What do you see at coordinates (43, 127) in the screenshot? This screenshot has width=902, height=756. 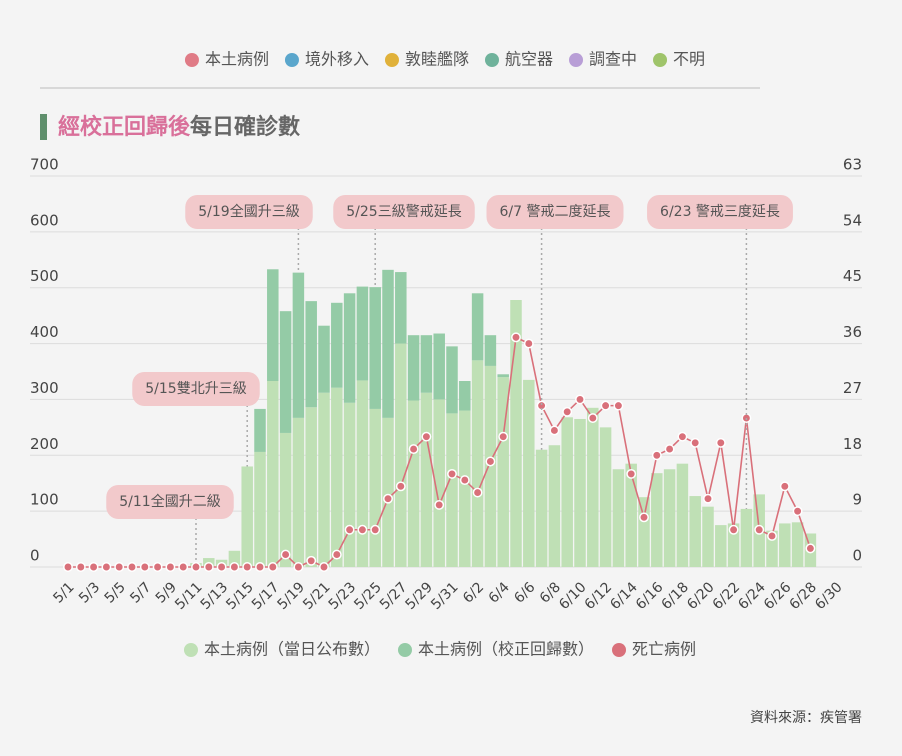 I see `title-marker` at bounding box center [43, 127].